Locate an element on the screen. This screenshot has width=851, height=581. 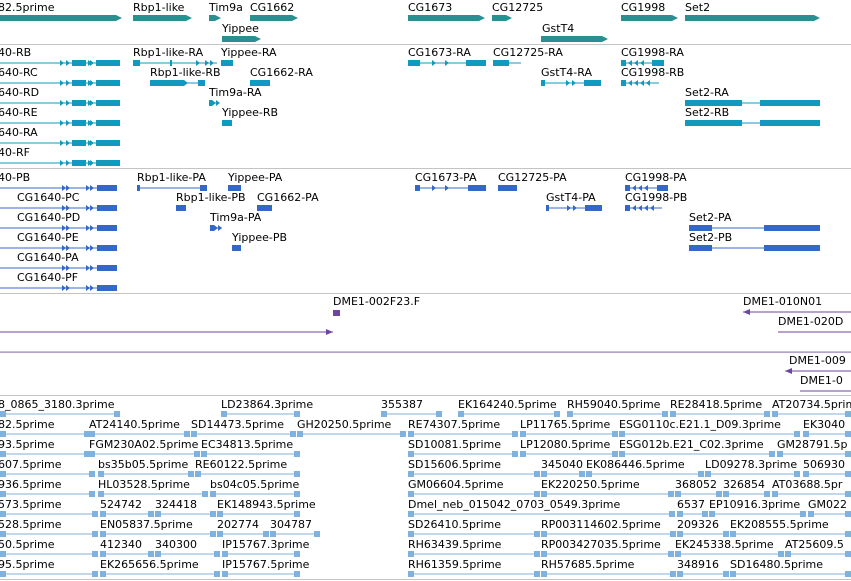
est-label: EK3040 is located at coordinates (824, 424).